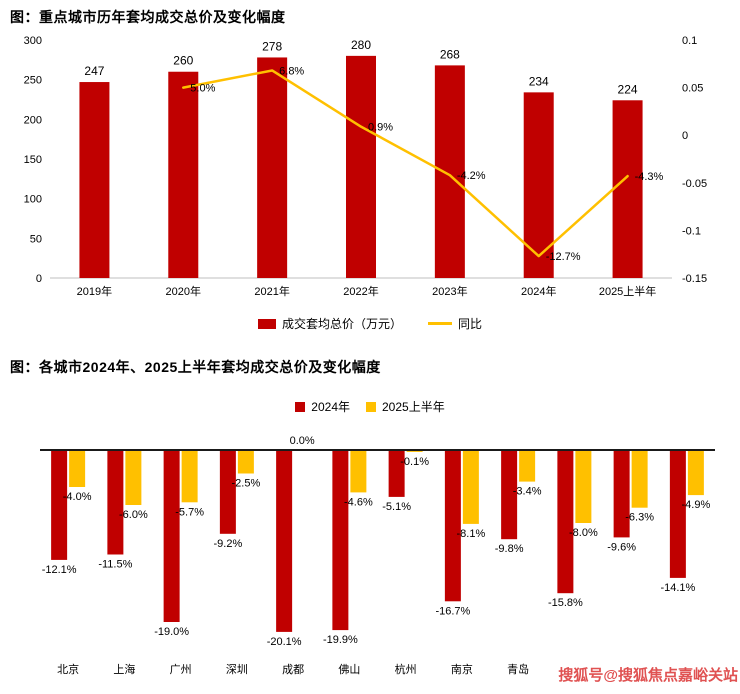 Image resolution: width=740 pixels, height=694 pixels. I want to click on legend-item-2024: 2024年, so click(322, 406).